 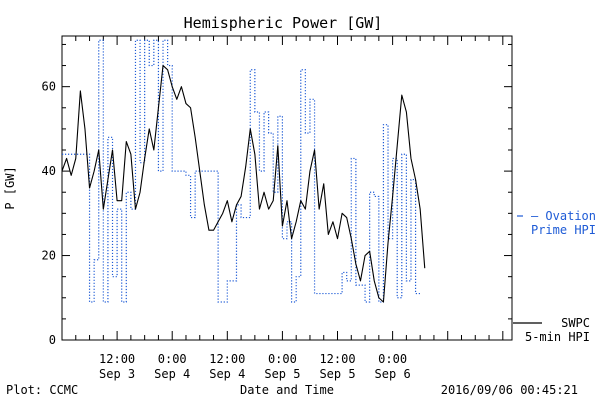 I want to click on y-tick-label: 20, so click(x=49, y=256).